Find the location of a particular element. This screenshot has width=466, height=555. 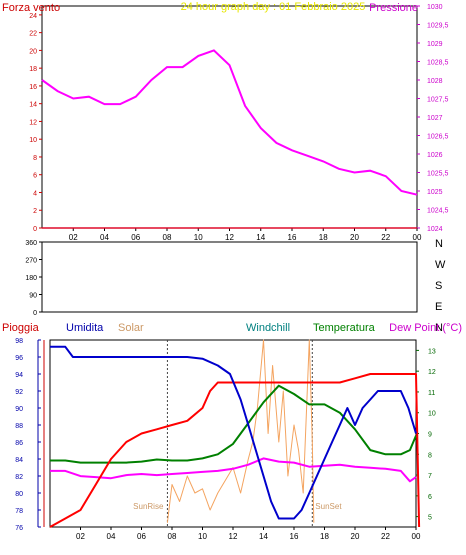

y-tick-label: 20 is located at coordinates (33, 51).